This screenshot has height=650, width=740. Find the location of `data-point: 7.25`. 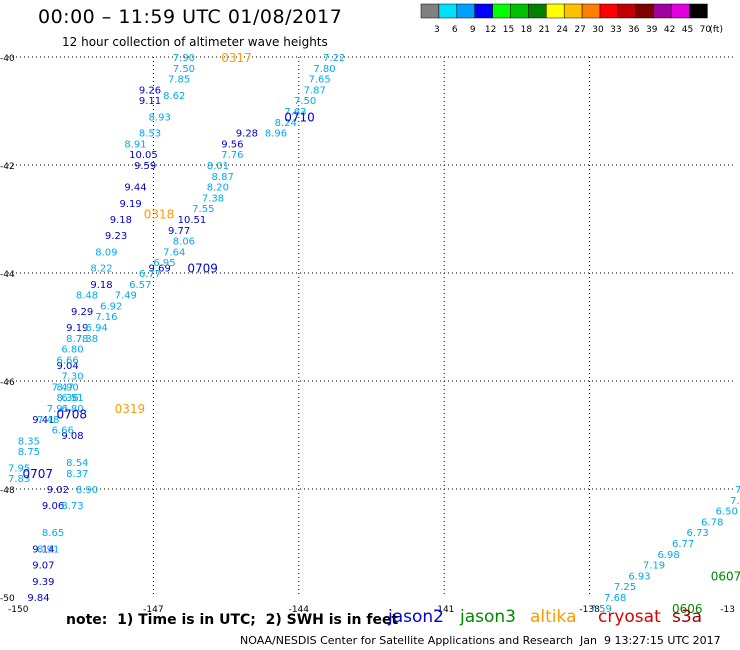

data-point: 7.25 is located at coordinates (625, 587).